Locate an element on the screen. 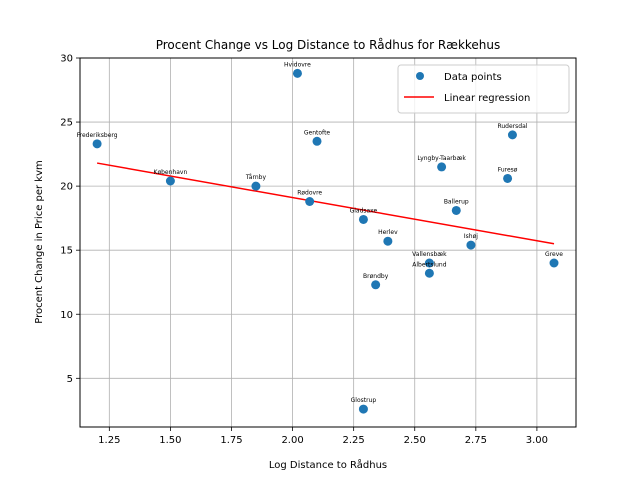 The height and width of the screenshot is (480, 640). point-label: Ballerup is located at coordinates (456, 201).